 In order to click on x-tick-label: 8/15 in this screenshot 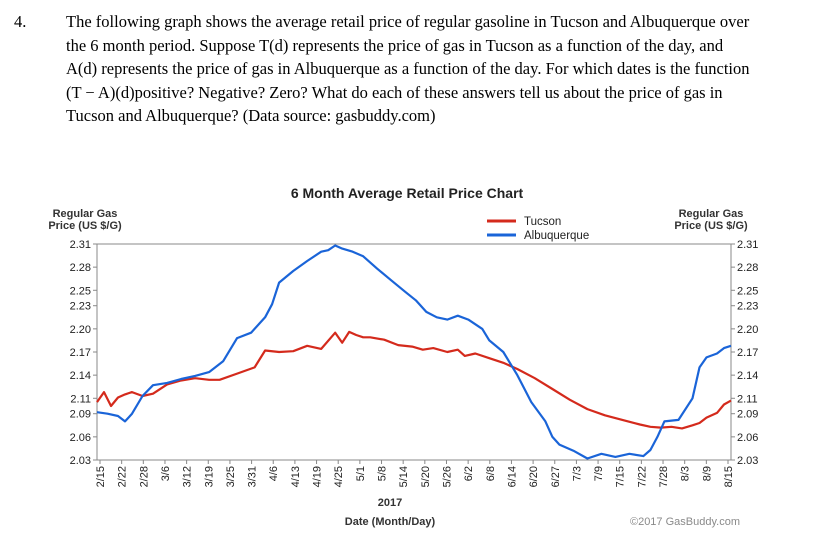, I will do `click(729, 476)`.